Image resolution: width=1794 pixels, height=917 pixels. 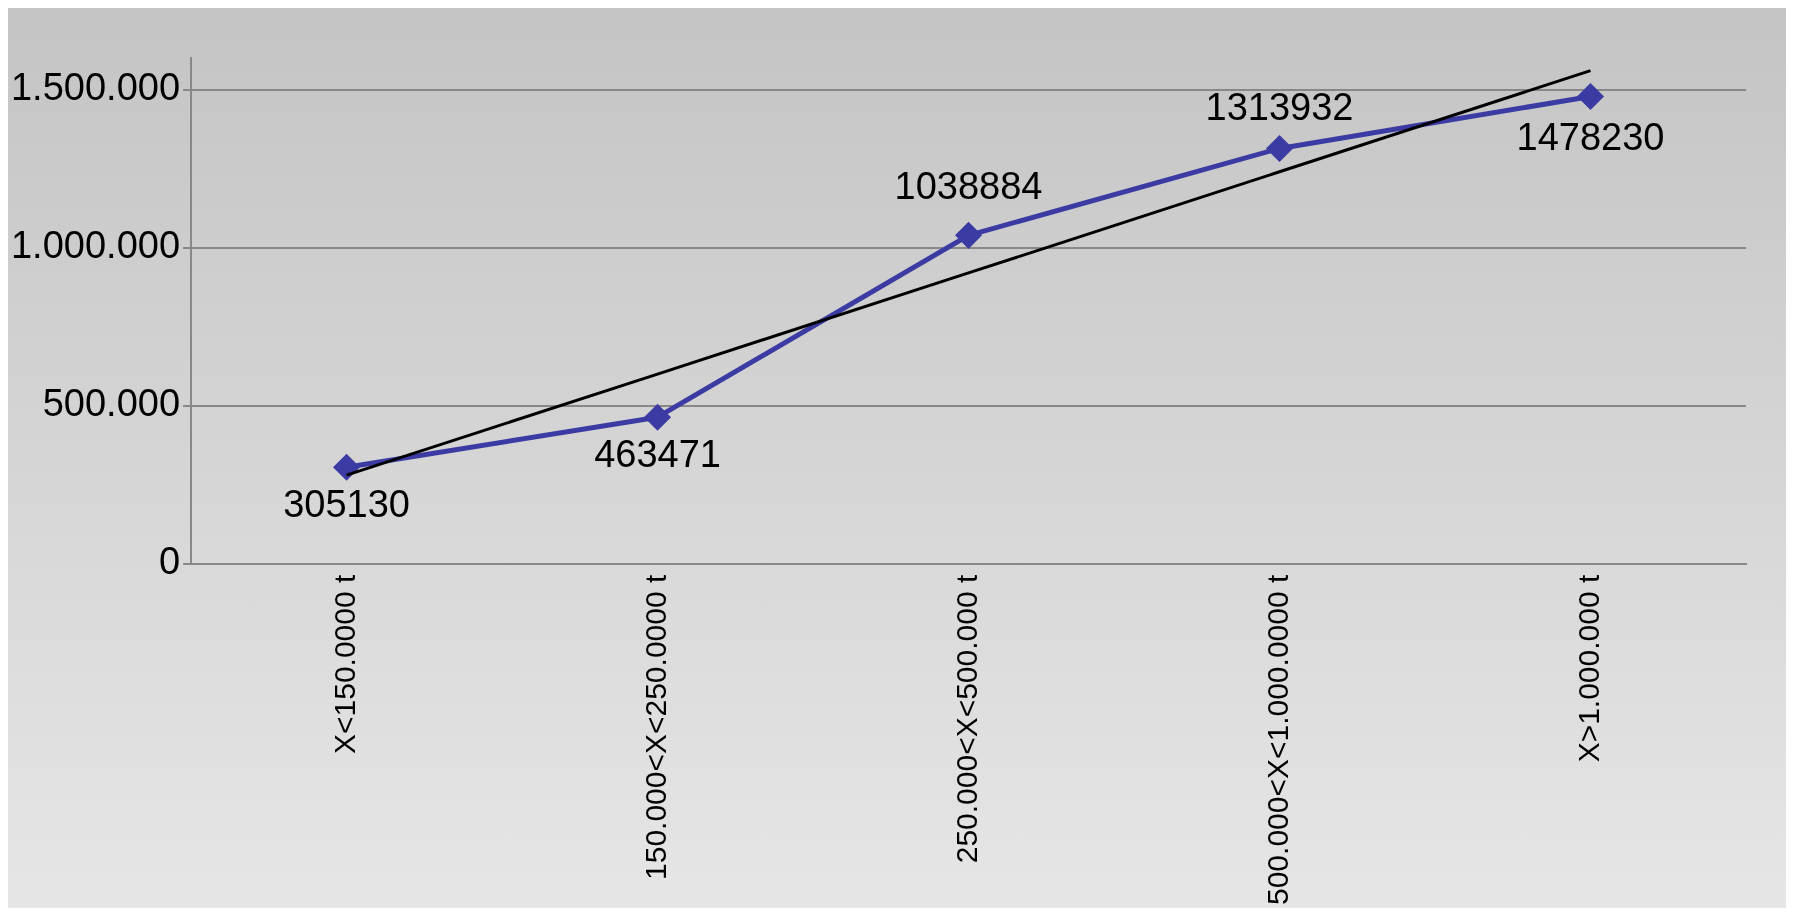 What do you see at coordinates (95, 87) in the screenshot?
I see `y-tick-label: 1.500.000` at bounding box center [95, 87].